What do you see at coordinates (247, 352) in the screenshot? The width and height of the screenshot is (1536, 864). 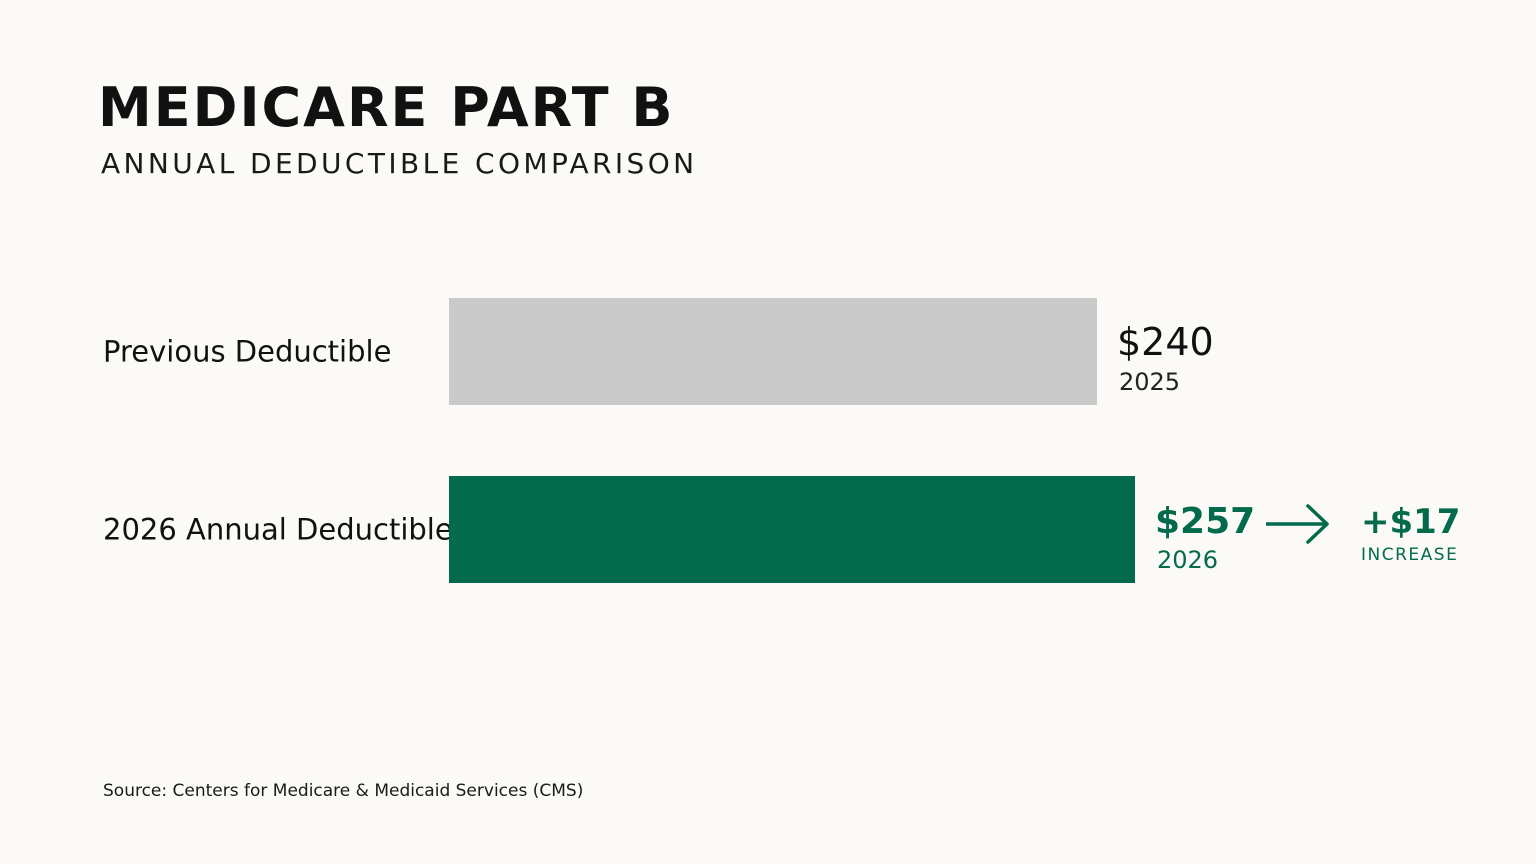 I see `category-label: Previous Deductible` at bounding box center [247, 352].